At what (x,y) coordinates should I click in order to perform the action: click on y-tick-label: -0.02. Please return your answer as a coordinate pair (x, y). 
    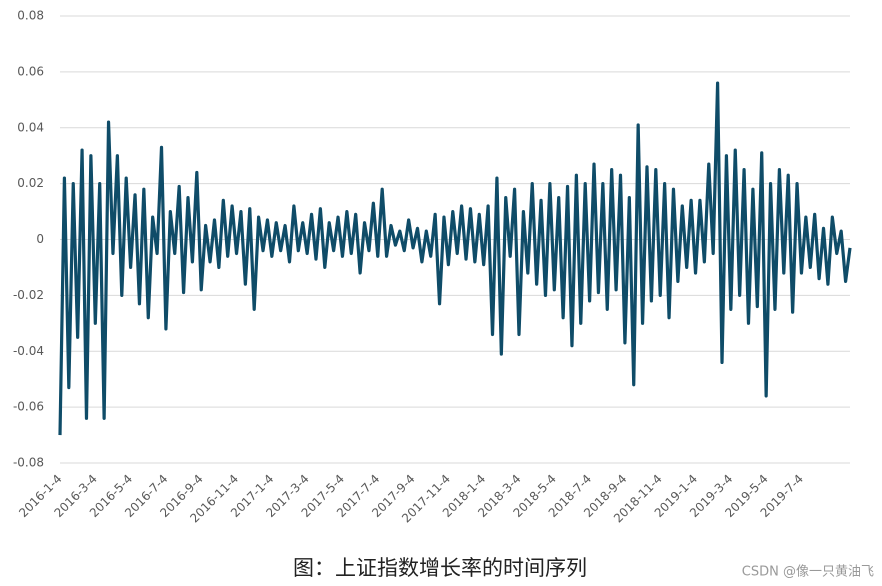
    Looking at the image, I should click on (28, 295).